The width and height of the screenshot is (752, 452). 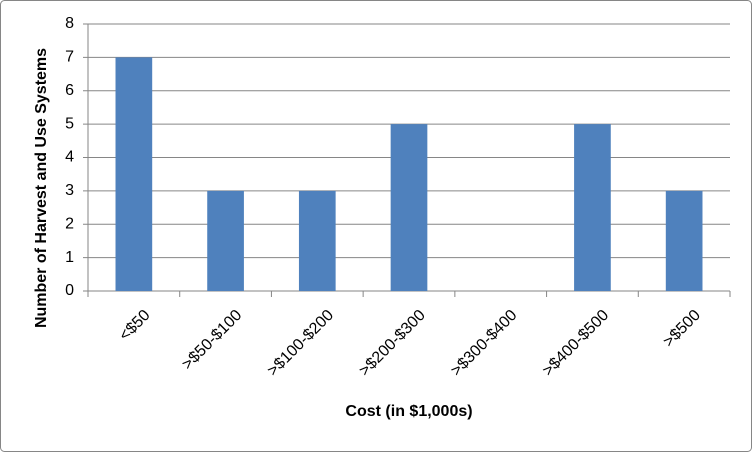 I want to click on y-tick-label: 5, so click(x=69, y=123).